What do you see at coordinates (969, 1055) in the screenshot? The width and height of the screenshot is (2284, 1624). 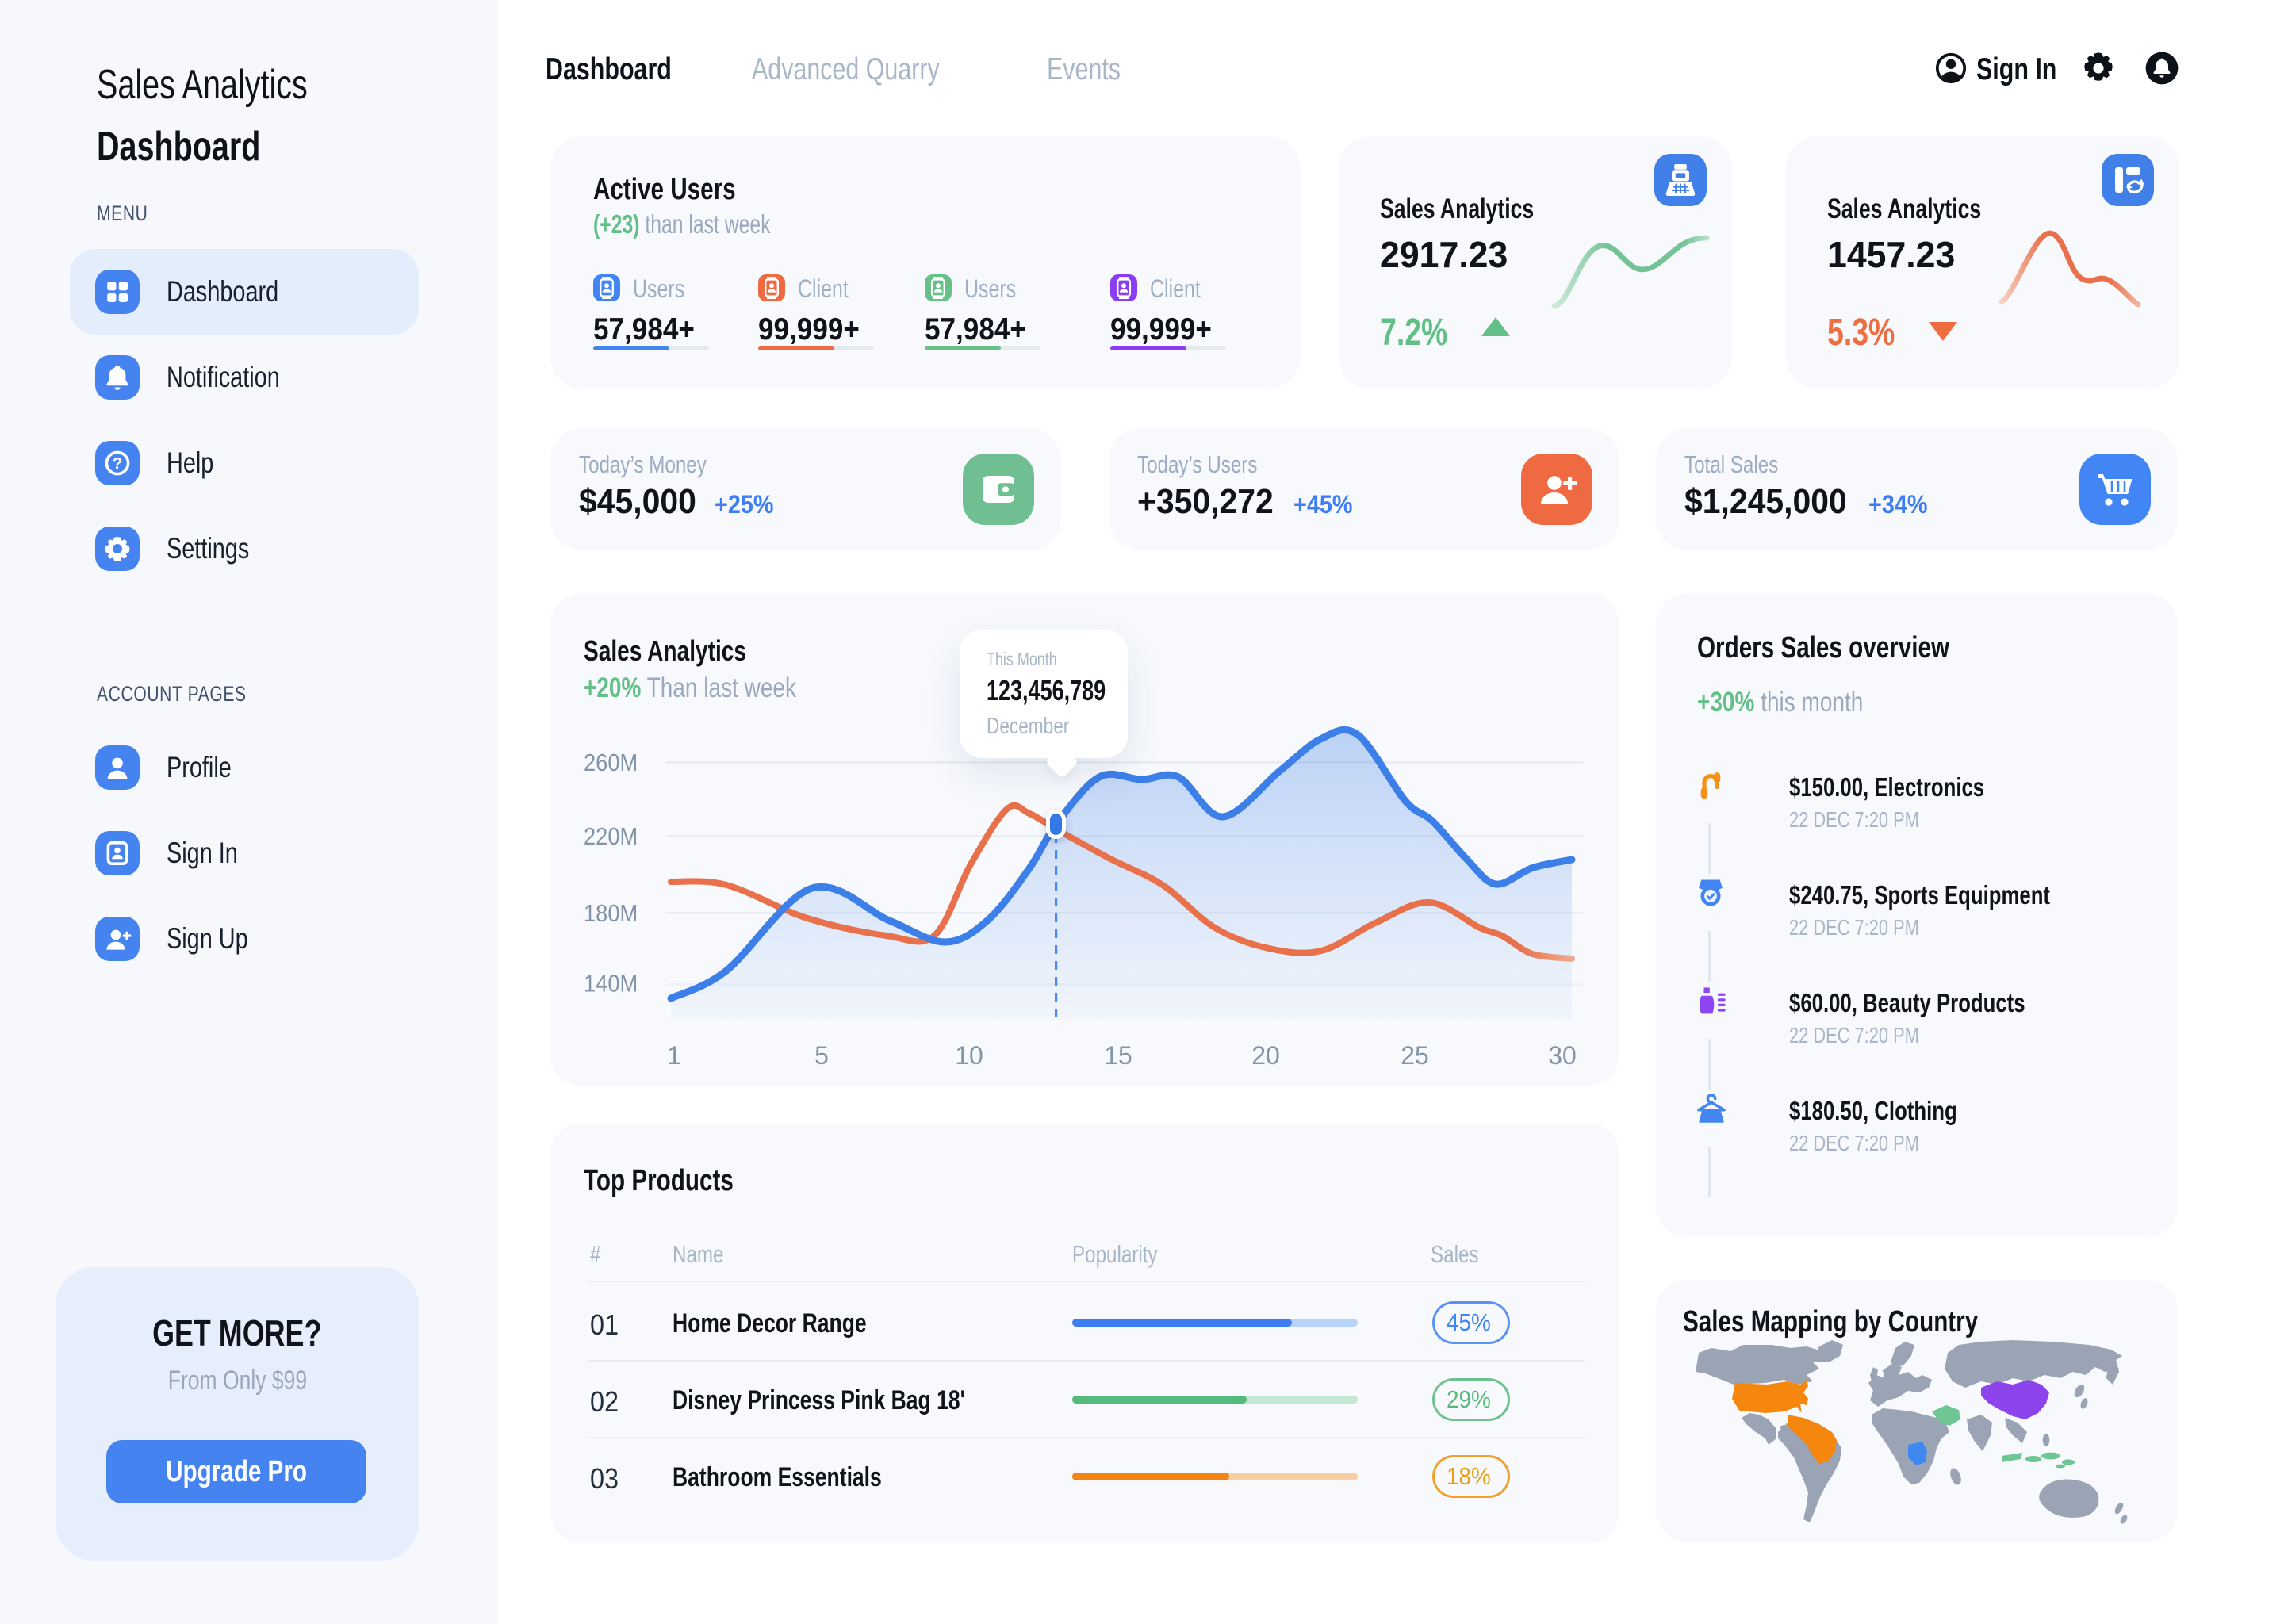 I see `svg-text: 10` at bounding box center [969, 1055].